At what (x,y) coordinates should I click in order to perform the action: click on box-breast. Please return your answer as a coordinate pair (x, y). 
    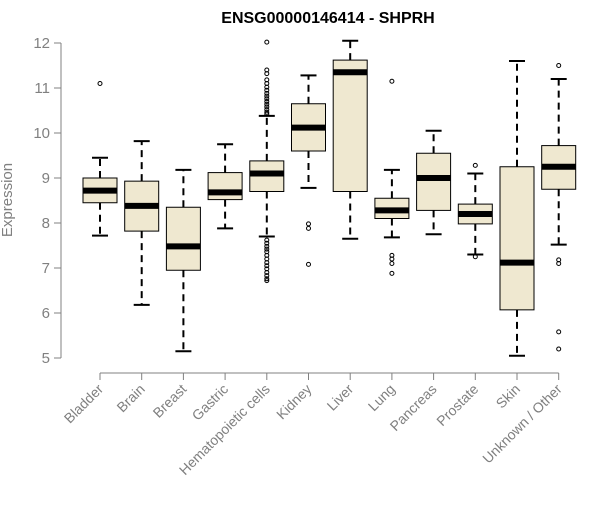
    Looking at the image, I should click on (183, 260).